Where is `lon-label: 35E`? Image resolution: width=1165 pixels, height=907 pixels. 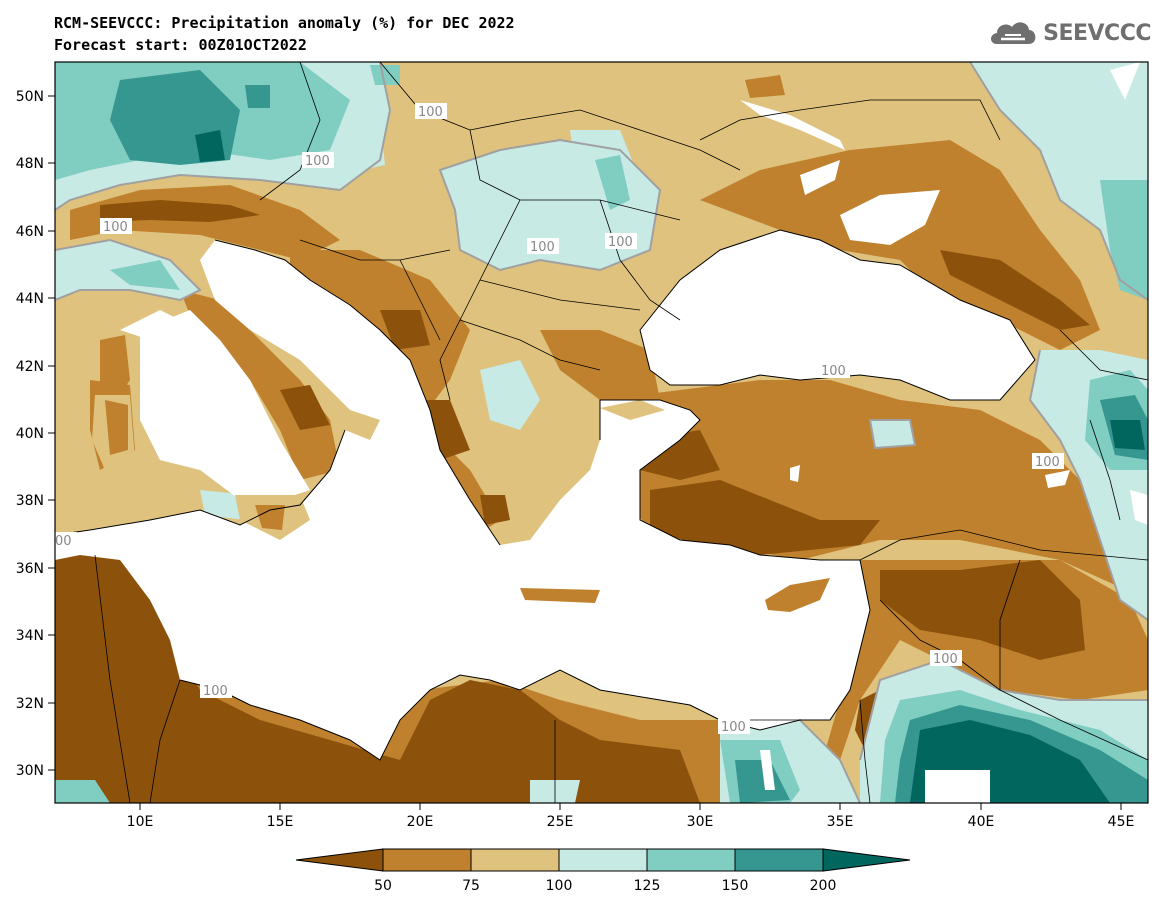
lon-label: 35E is located at coordinates (840, 822).